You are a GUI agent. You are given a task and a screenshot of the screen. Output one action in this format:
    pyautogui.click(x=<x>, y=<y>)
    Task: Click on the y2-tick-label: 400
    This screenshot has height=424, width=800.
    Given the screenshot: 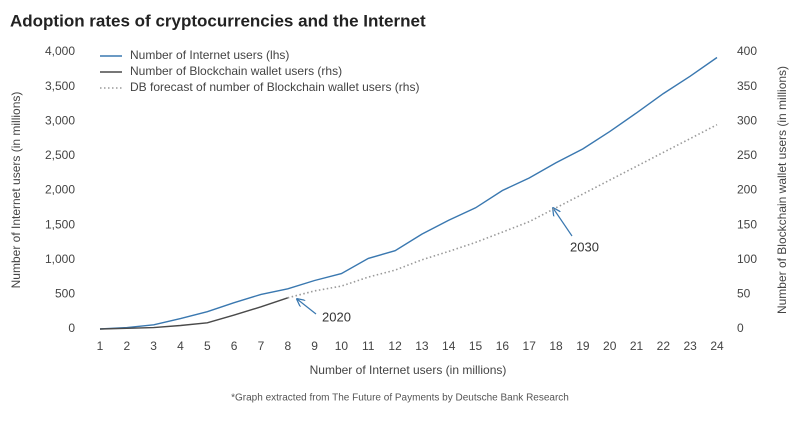 What is the action you would take?
    pyautogui.click(x=747, y=51)
    